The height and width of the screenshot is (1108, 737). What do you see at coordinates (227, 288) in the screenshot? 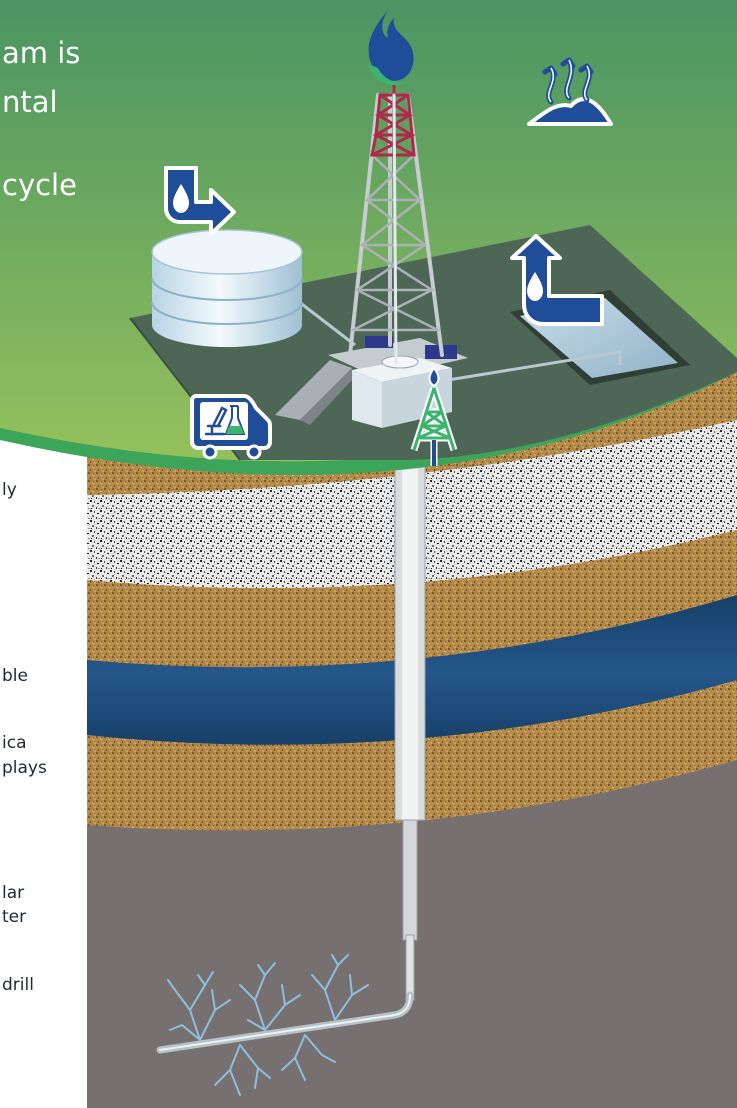
I see `storage-tank` at bounding box center [227, 288].